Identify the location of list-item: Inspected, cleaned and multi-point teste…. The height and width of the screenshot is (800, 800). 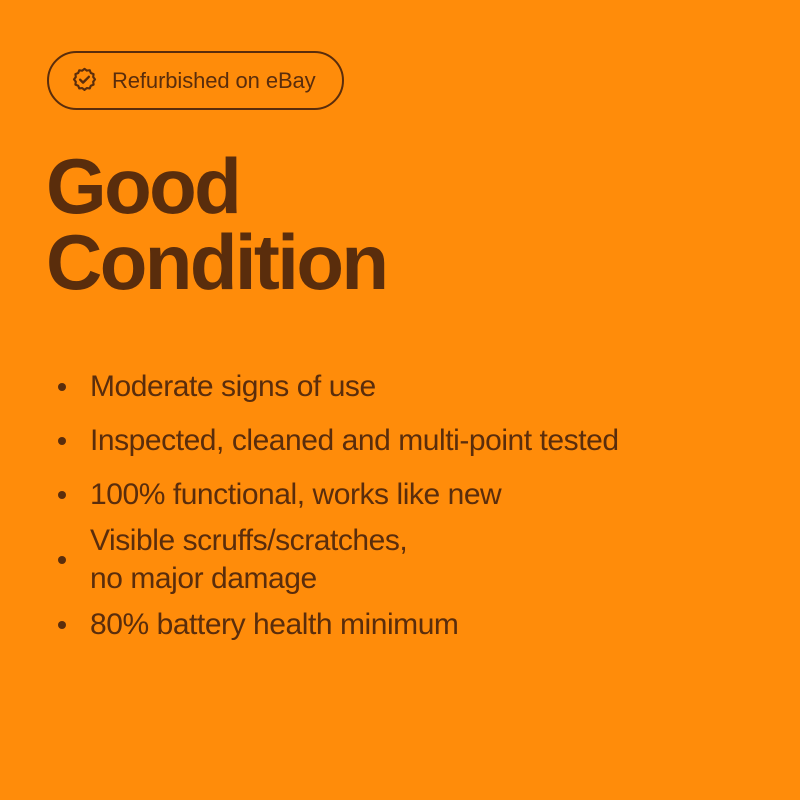
(402, 441).